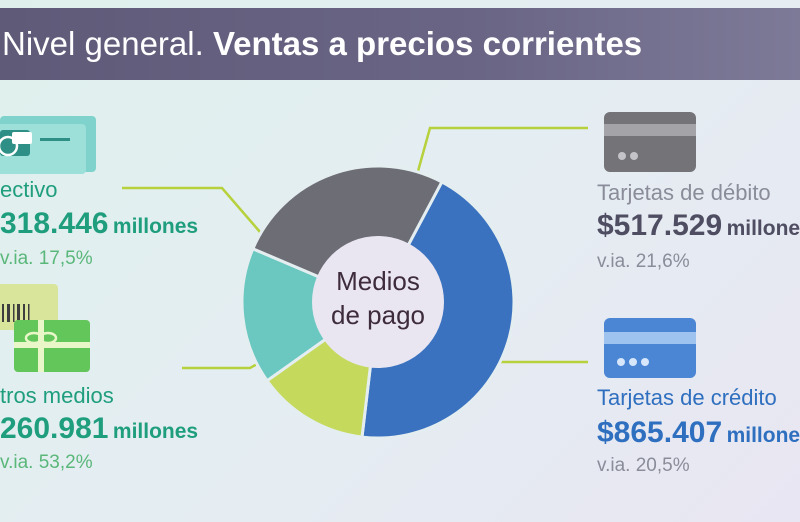 The width and height of the screenshot is (800, 522). I want to click on credito-amount-row: $865.407 millones, so click(698, 433).